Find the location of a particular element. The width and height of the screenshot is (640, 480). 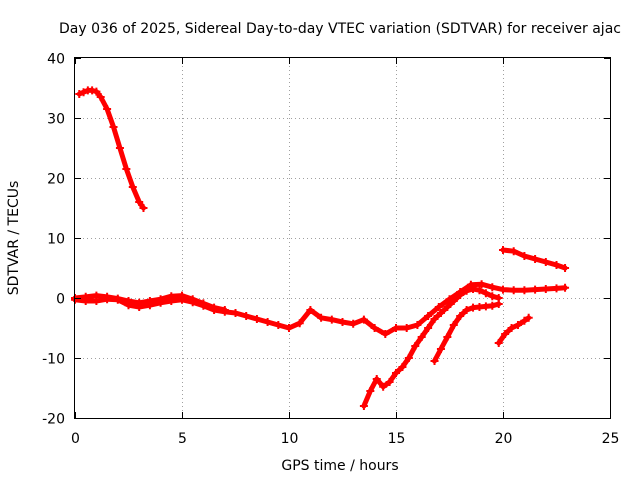

series-line is located at coordinates (111, 149).